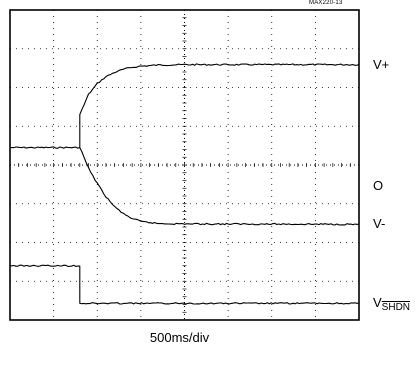  I want to click on channel-label-vshdn-subscript: SHDN, so click(396, 308).